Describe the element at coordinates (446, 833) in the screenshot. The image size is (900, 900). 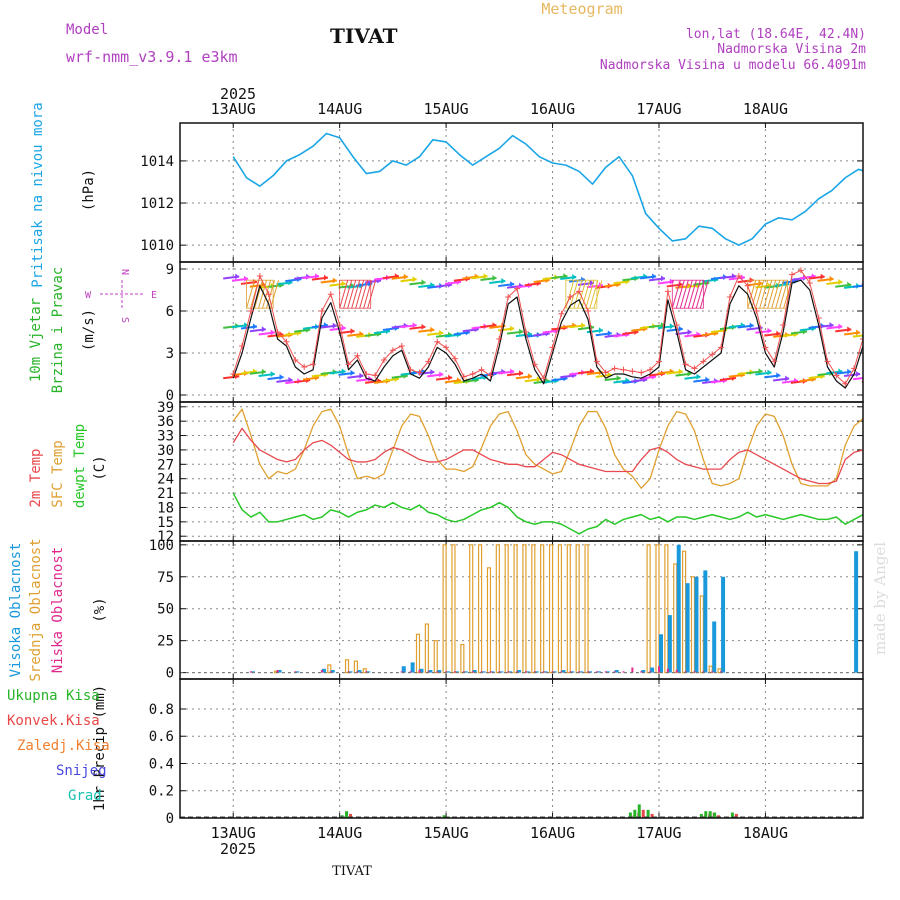
I see `day-label-bottom: 15AUG` at that location.